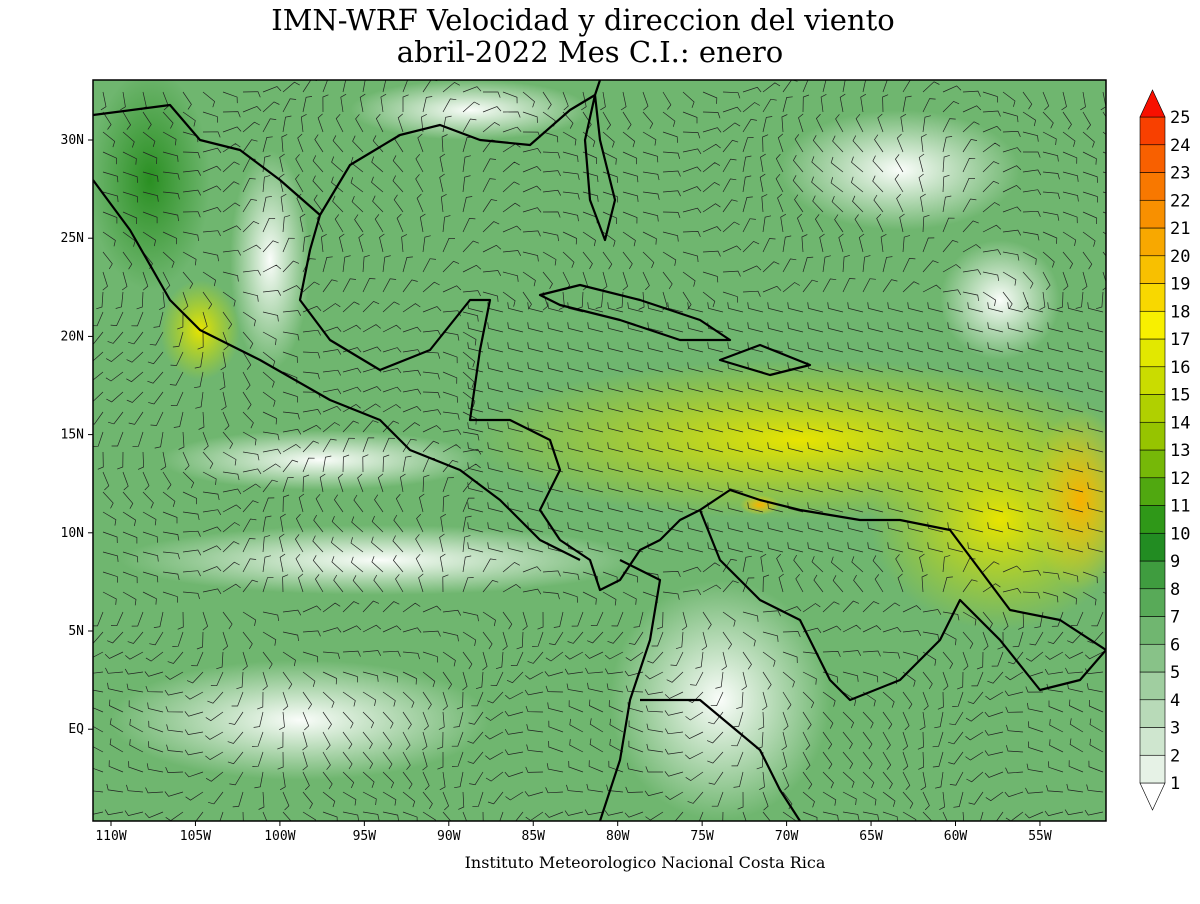 The height and width of the screenshot is (904, 1200). What do you see at coordinates (1180, 174) in the screenshot?
I see `colorbar-label: 23` at bounding box center [1180, 174].